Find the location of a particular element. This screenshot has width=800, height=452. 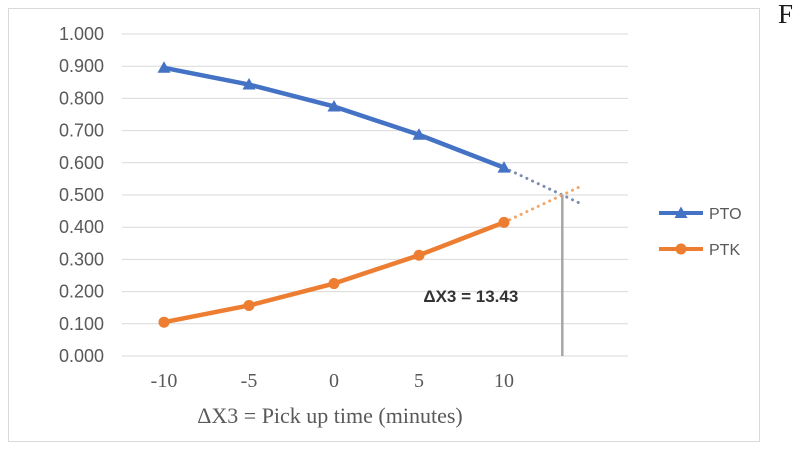

pto-dotted-extension is located at coordinates (542, 186).